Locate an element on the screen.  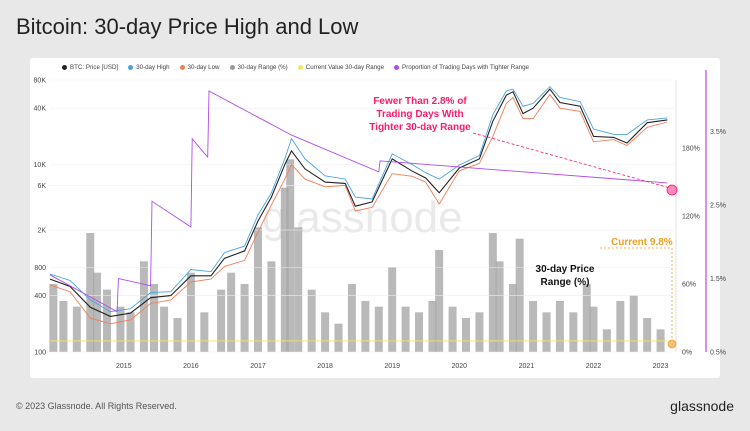
legend-label: Current Value 30-day Range is located at coordinates (345, 67).